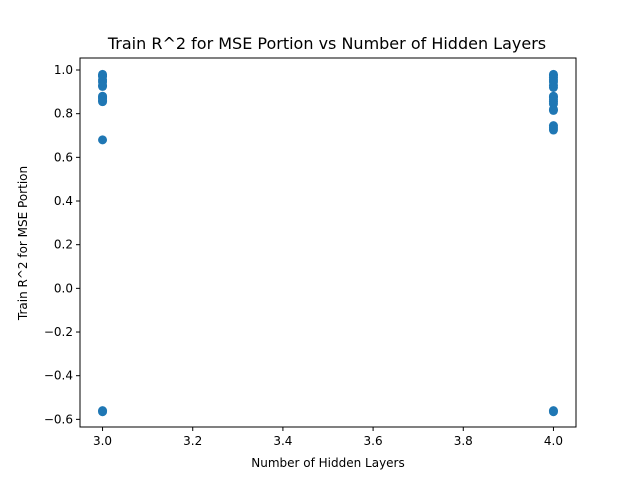 This screenshot has height=480, width=640. What do you see at coordinates (328, 437) in the screenshot?
I see `x-axis-ticks: 3.0 3.2 3.4 3.6 3.8 4.0` at bounding box center [328, 437].